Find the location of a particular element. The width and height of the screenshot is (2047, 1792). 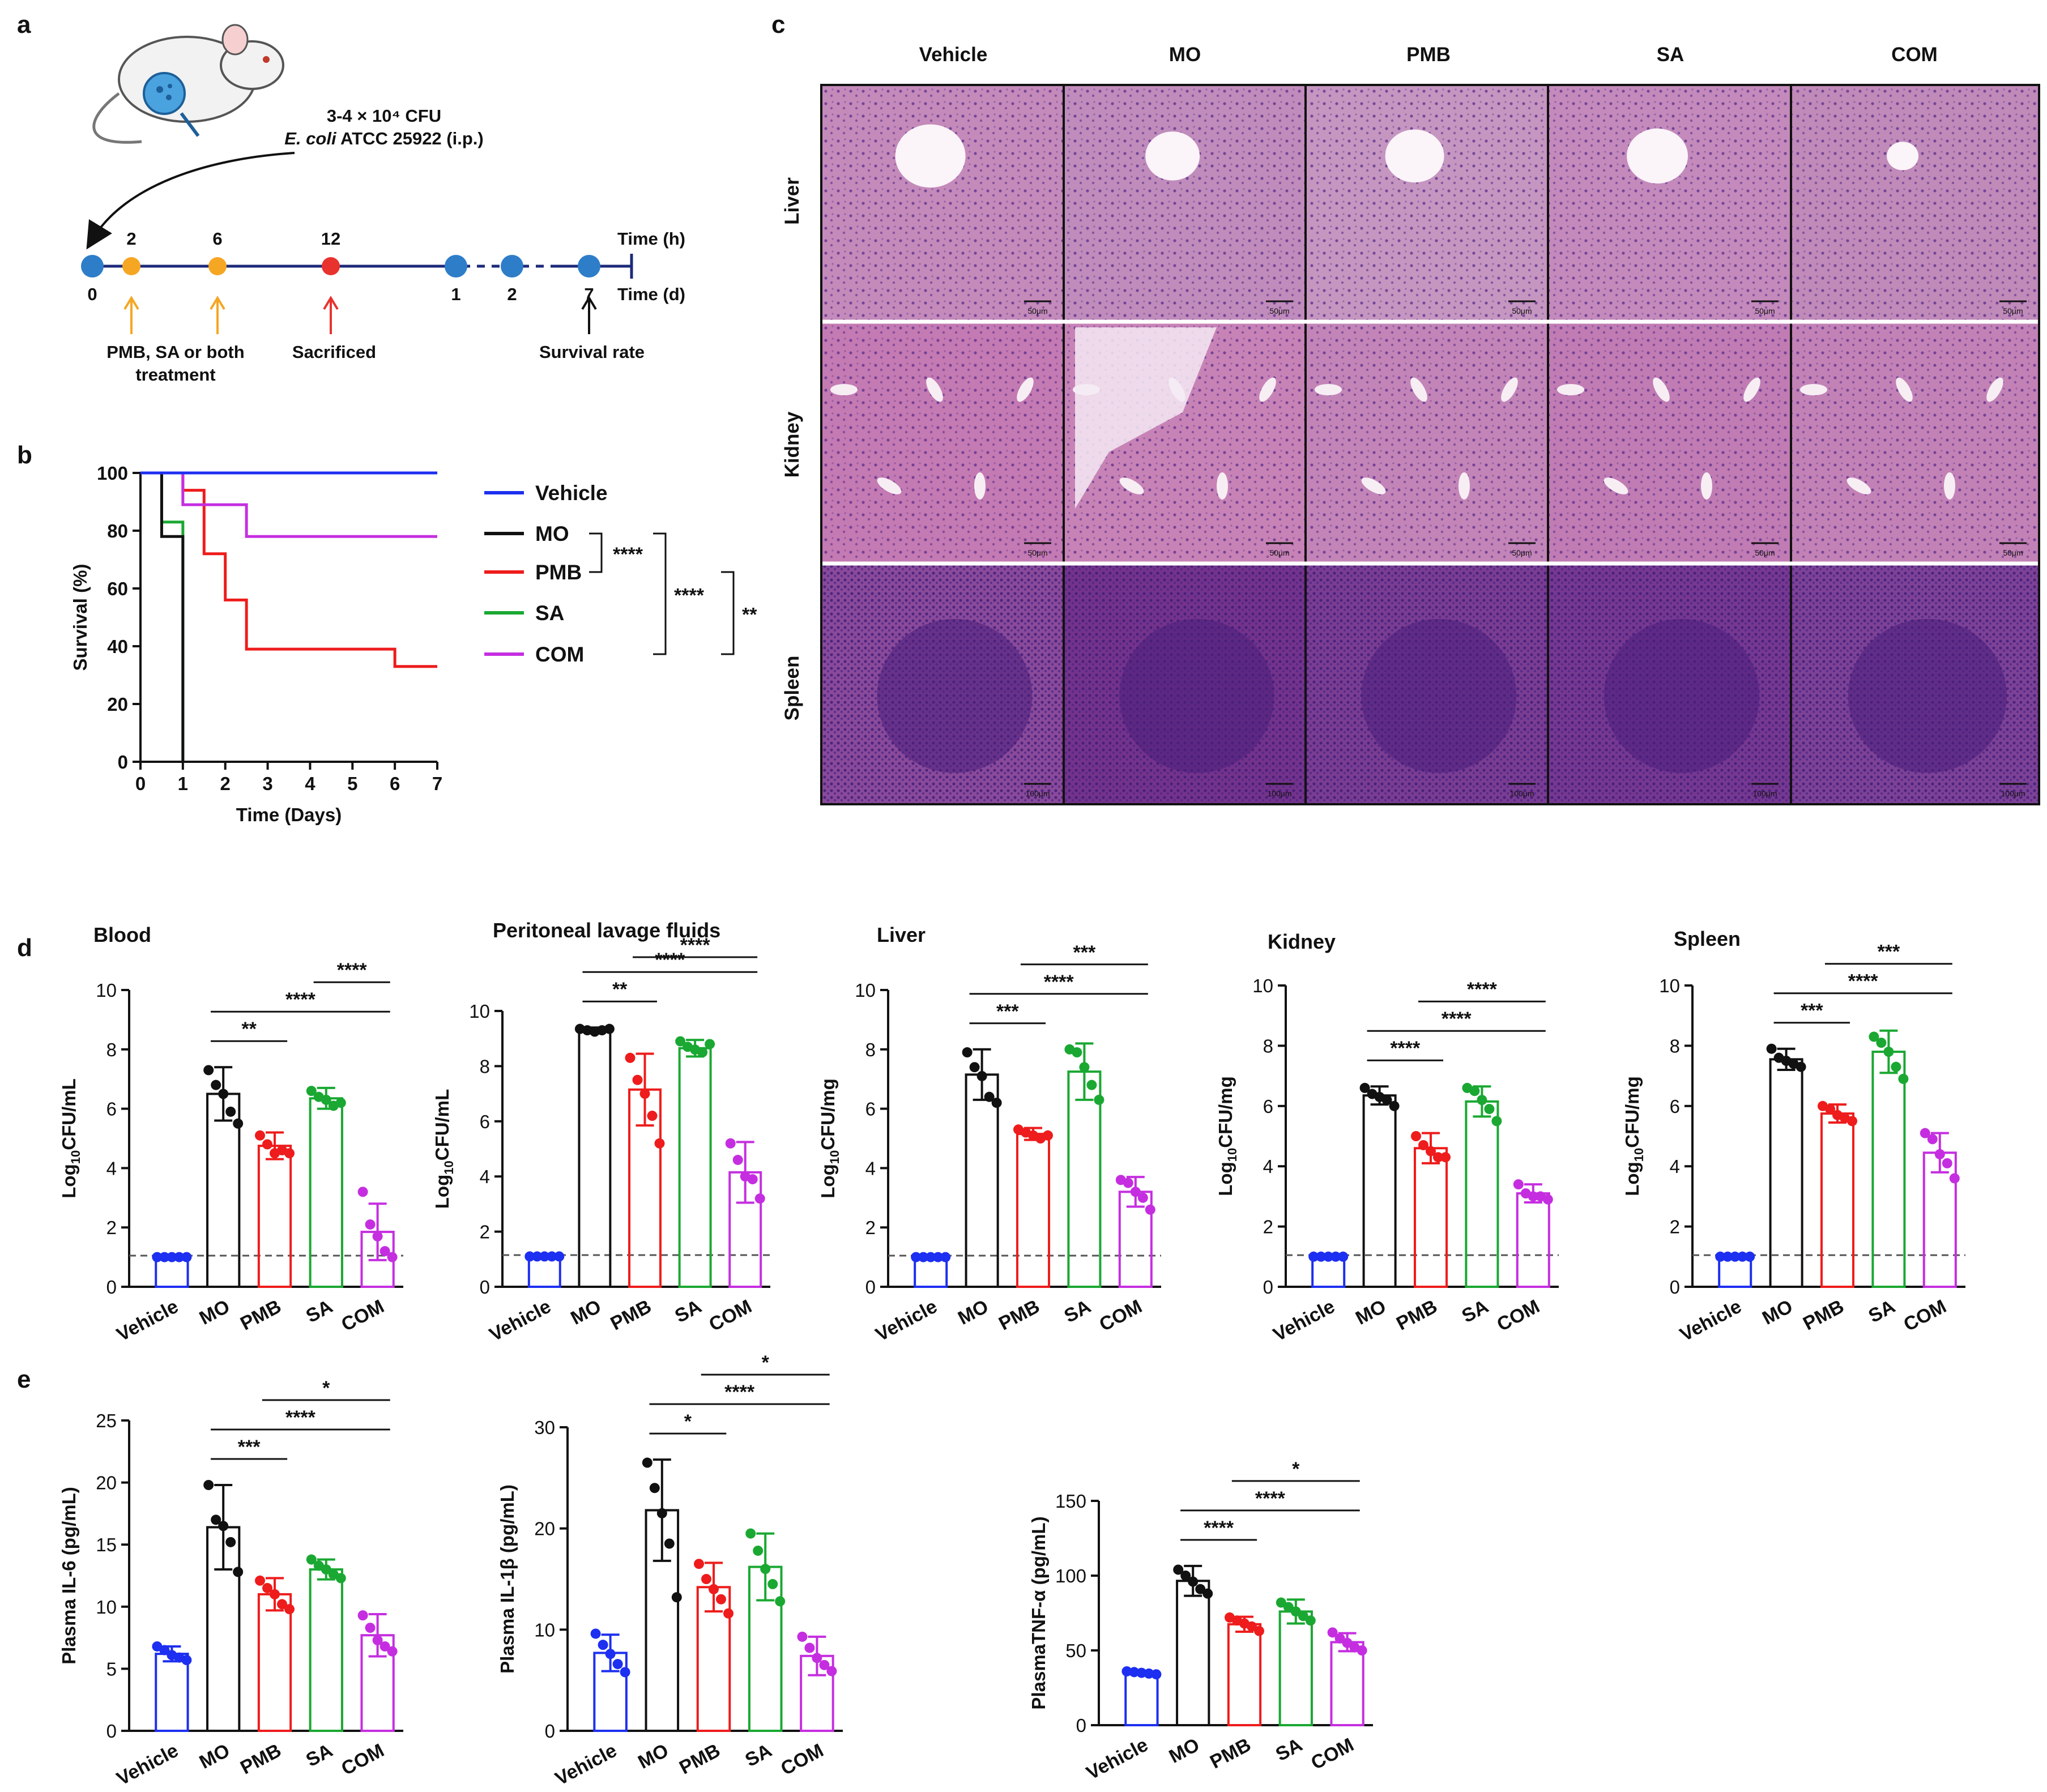

y-axis-label: Plasma IL-1β (pg/mL) is located at coordinates (507, 1579).